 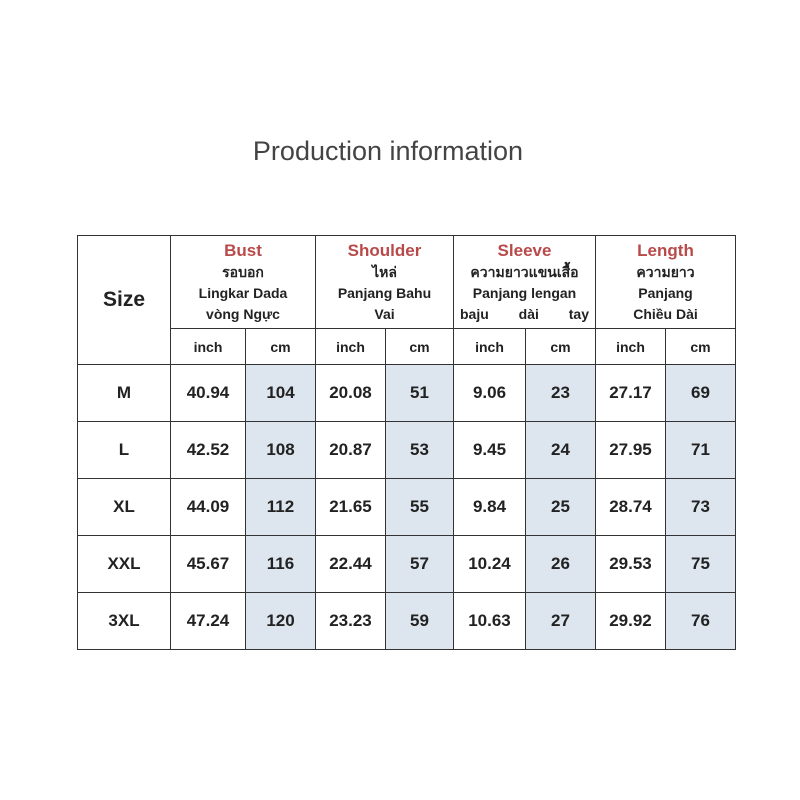 I want to click on title: Production information, so click(x=388, y=151).